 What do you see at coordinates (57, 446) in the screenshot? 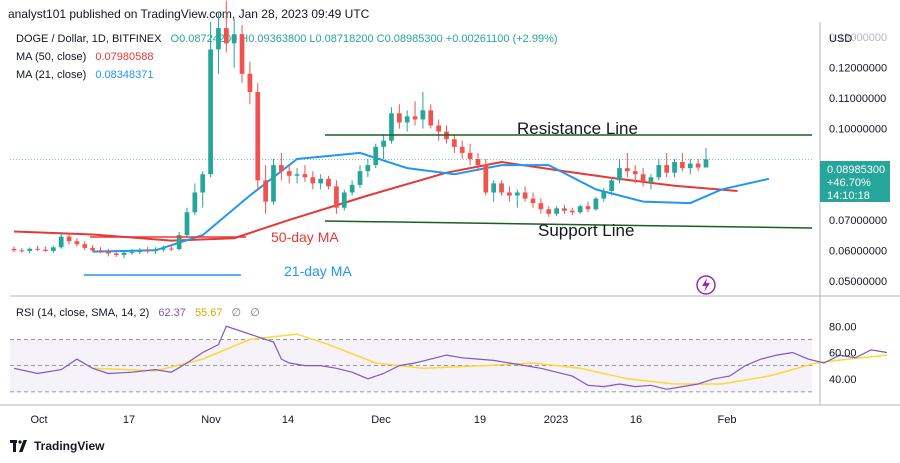
I see `footer-brand: TradingView` at bounding box center [57, 446].